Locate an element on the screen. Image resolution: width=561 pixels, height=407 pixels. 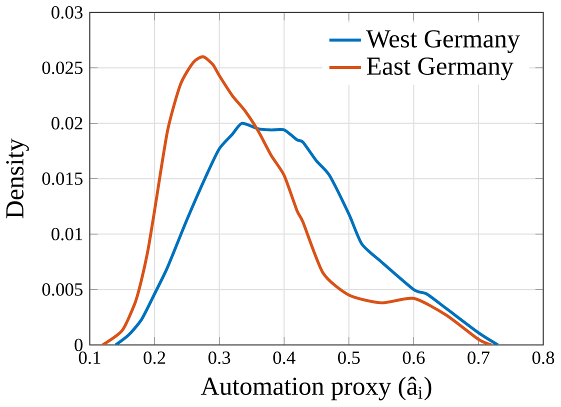
x-axis-title: Automation proxy (â$_{i}$) is located at coordinates (316, 388).